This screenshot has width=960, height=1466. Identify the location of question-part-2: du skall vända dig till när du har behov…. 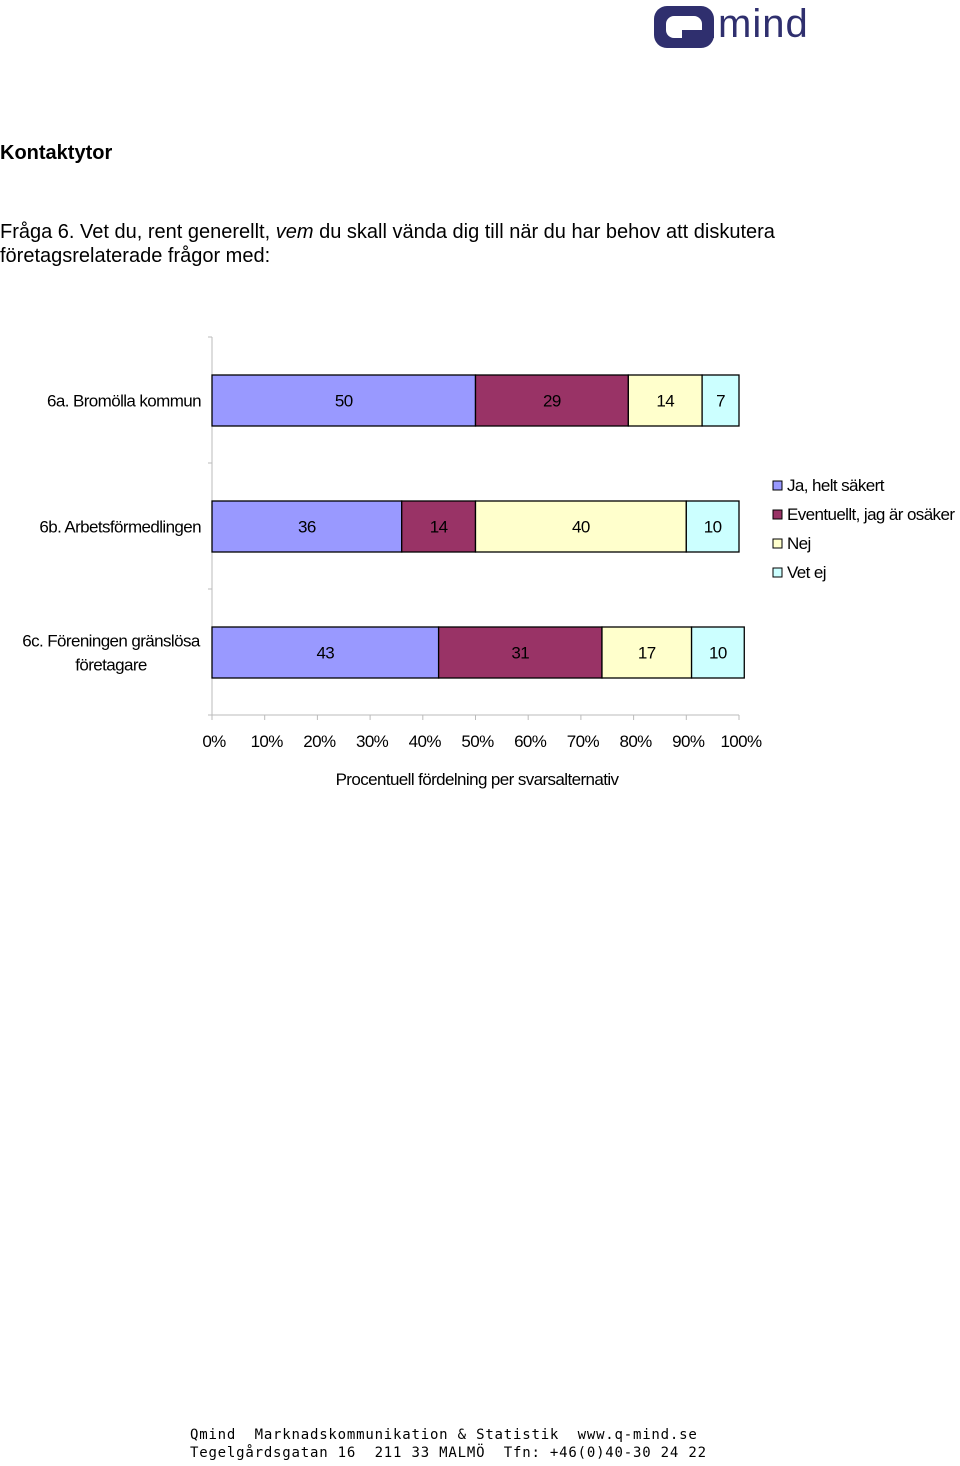
(387, 244).